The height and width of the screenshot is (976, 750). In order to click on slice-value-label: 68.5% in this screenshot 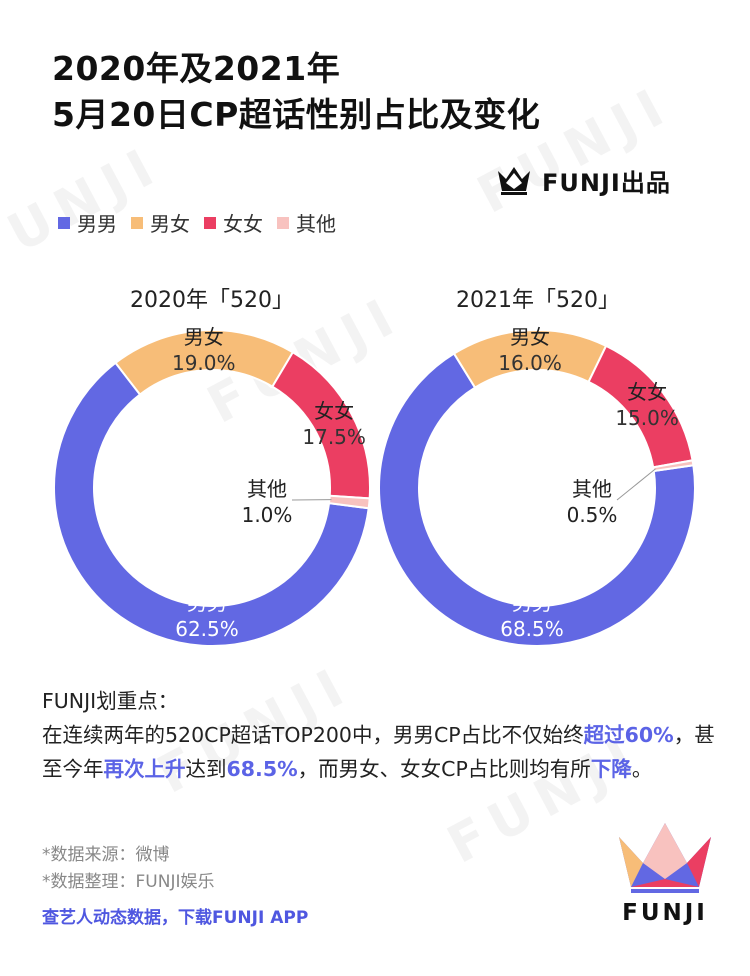, I will do `click(532, 629)`.